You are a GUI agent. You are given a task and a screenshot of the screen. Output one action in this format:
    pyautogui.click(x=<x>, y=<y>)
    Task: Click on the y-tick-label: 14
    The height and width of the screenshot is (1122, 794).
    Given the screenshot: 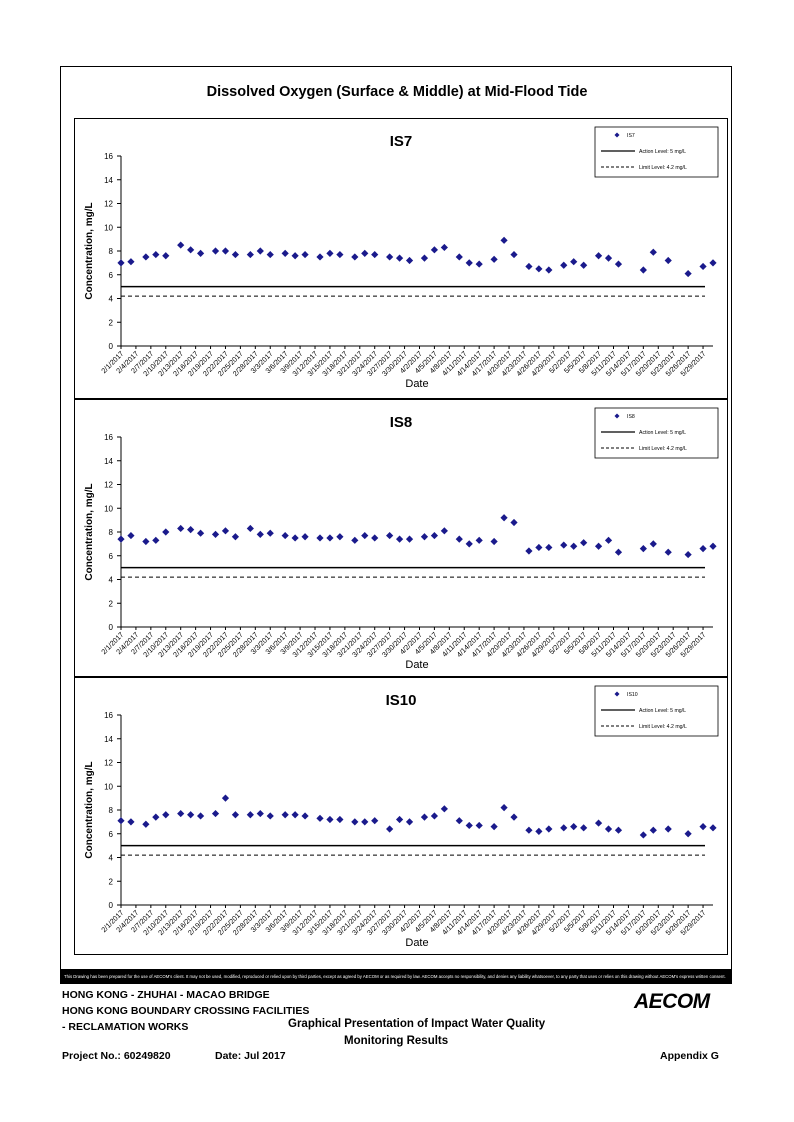 What is the action you would take?
    pyautogui.click(x=108, y=739)
    